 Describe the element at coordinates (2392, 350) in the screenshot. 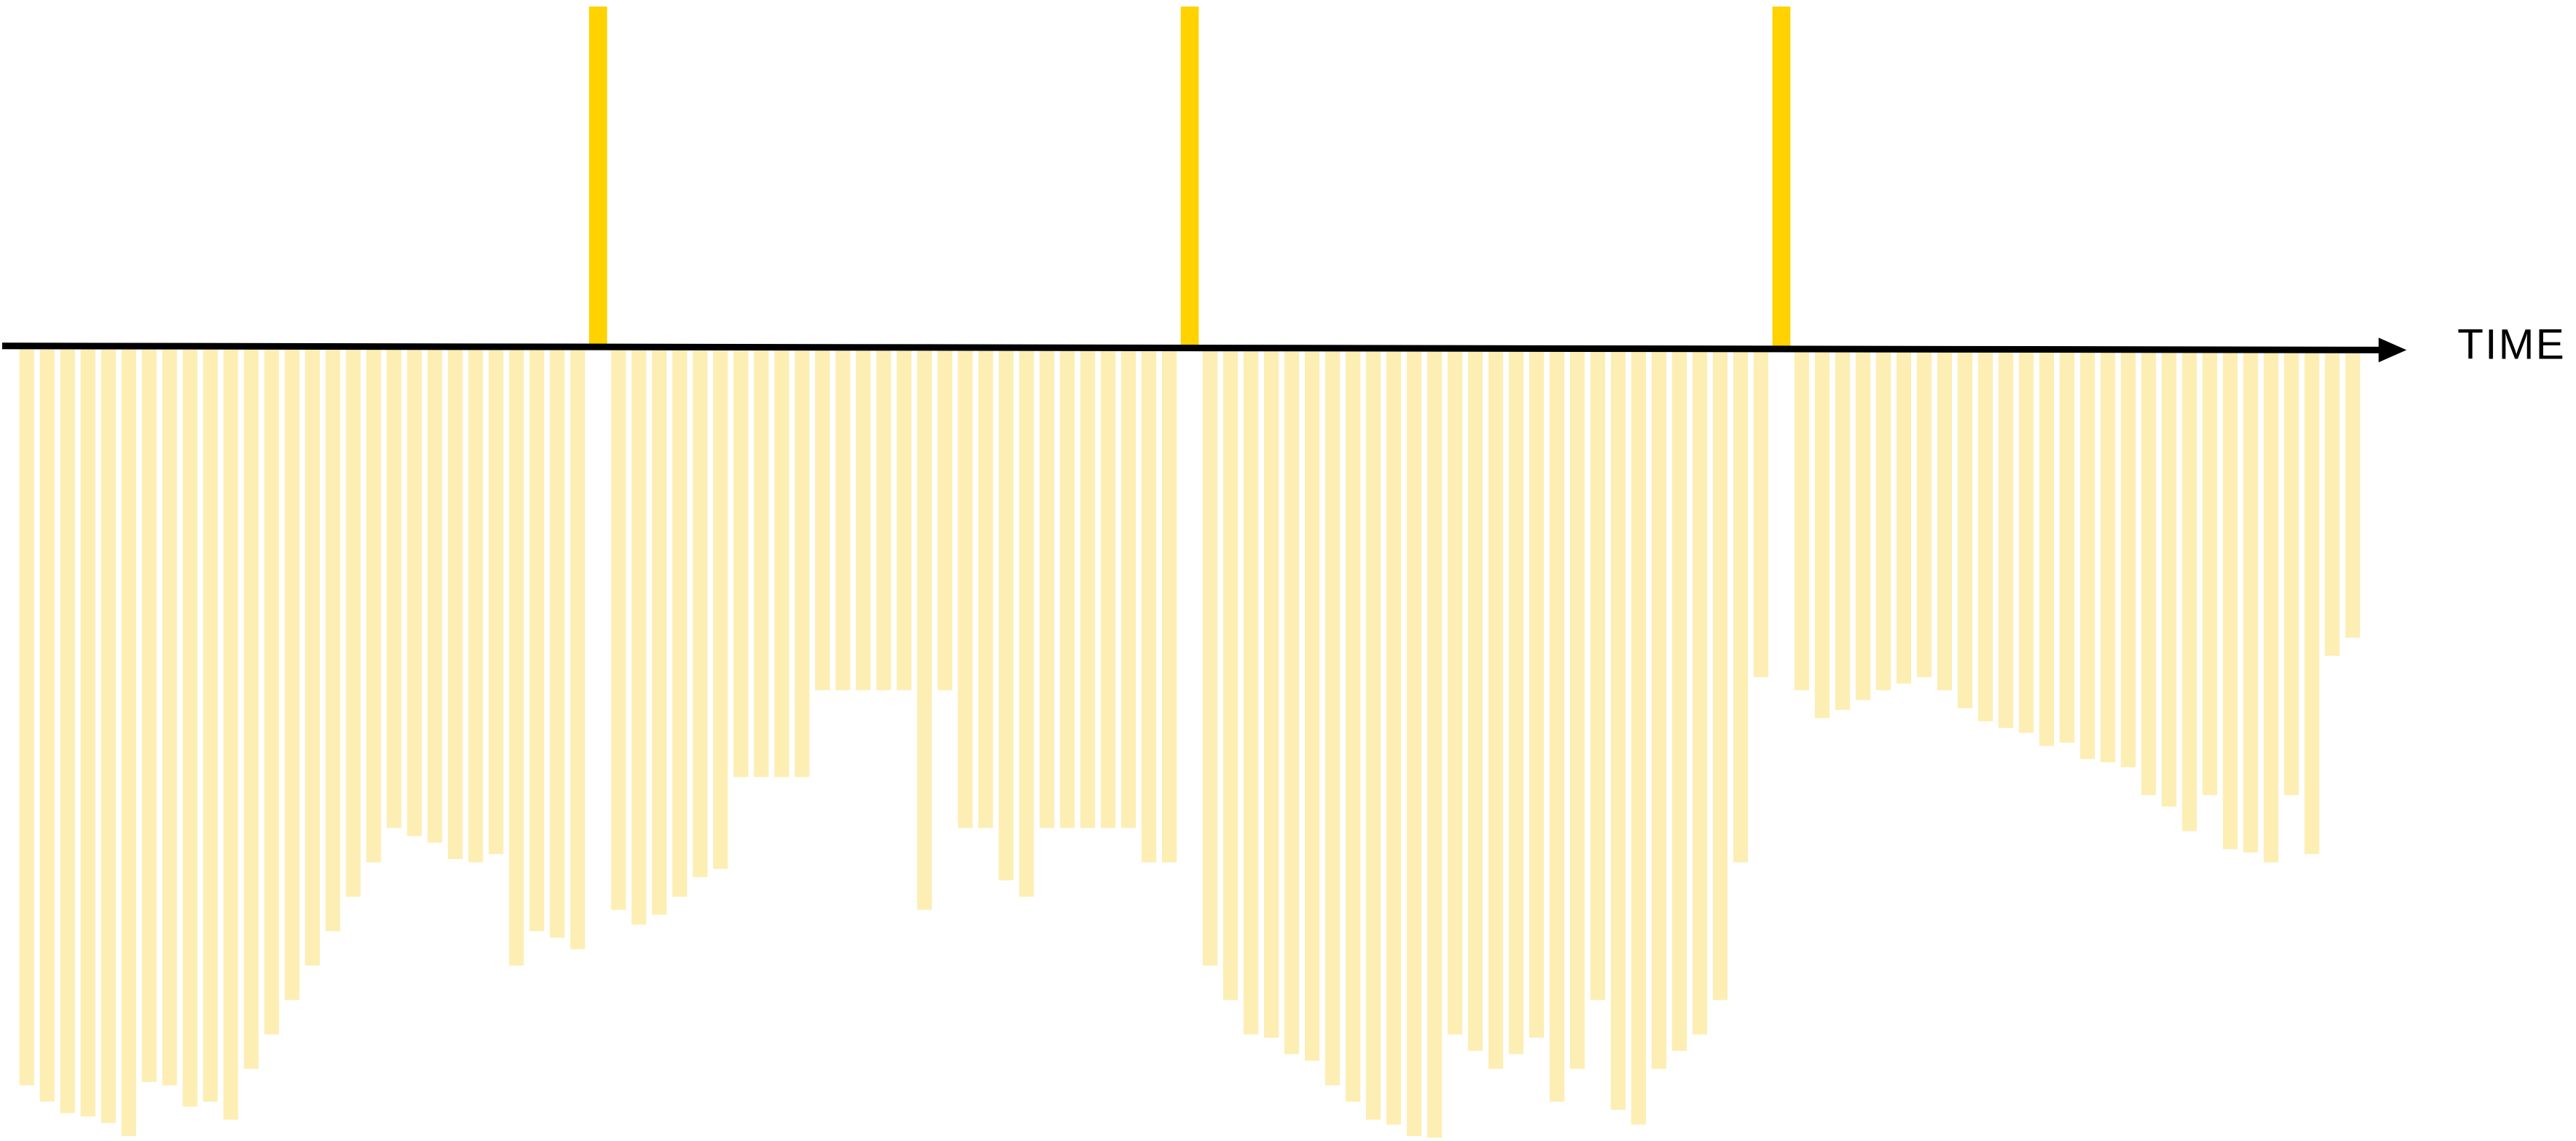

I see `axis-arrow` at that location.